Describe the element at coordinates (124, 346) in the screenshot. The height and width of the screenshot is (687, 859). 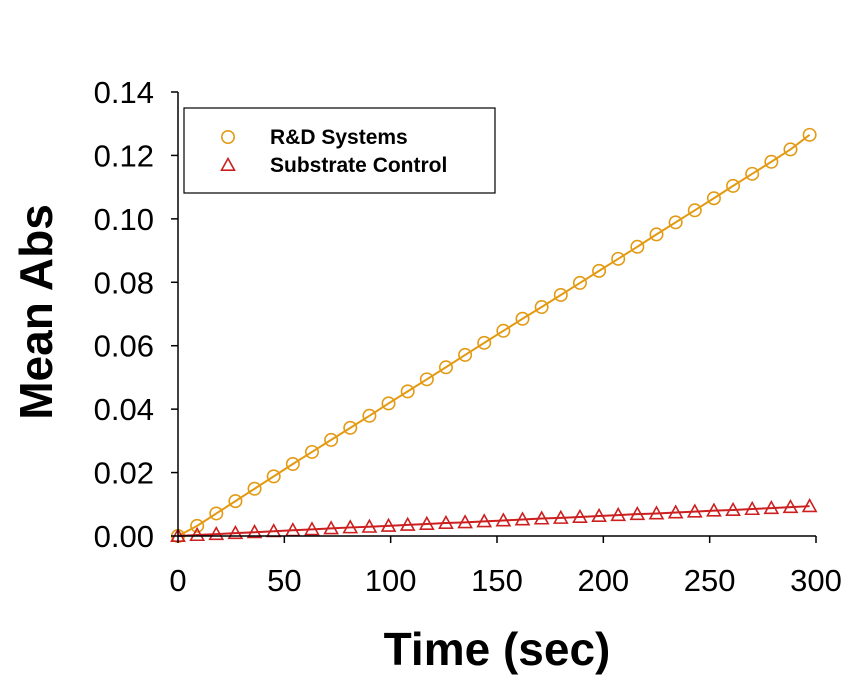
I see `y-tick-label: 0.06` at that location.